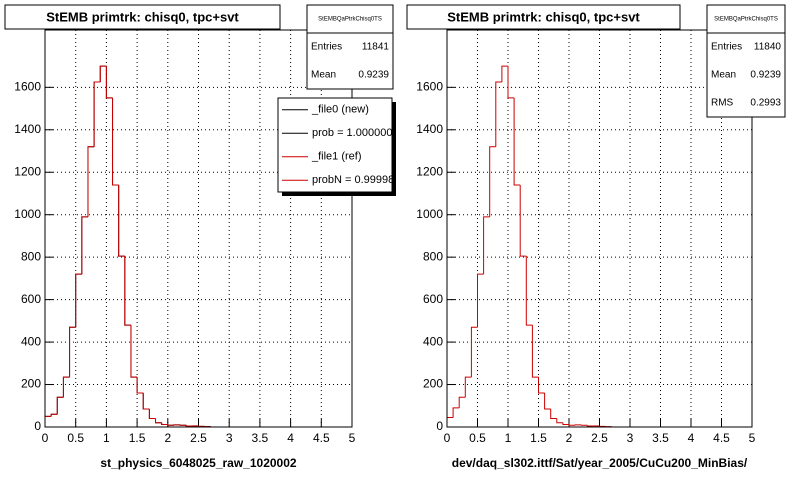 The width and height of the screenshot is (800, 480). What do you see at coordinates (335, 145) in the screenshot?
I see `legend-box` at bounding box center [335, 145].